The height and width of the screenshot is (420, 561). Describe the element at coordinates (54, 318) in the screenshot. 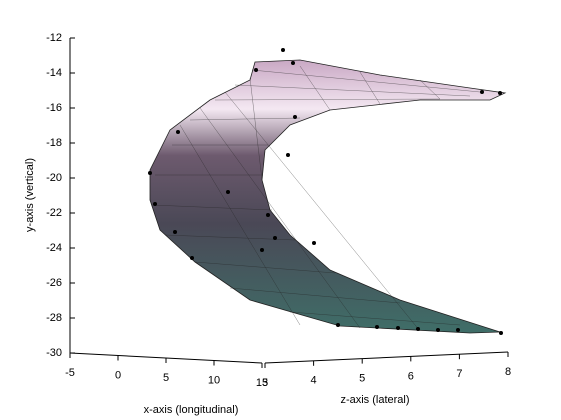

I see `y-tick-label: -28` at that location.